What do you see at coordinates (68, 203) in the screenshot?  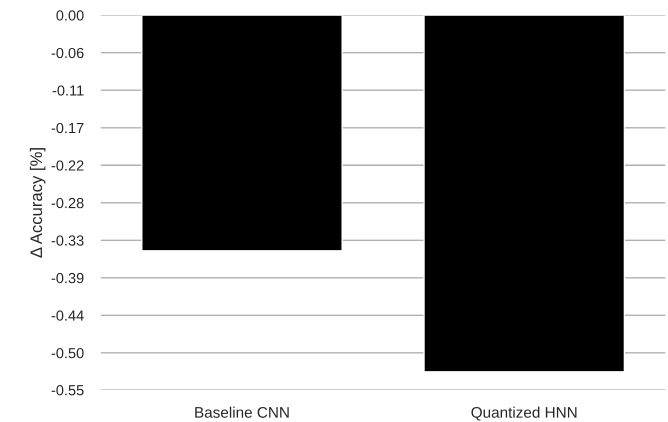 I see `y-tick-label: -0.28` at bounding box center [68, 203].